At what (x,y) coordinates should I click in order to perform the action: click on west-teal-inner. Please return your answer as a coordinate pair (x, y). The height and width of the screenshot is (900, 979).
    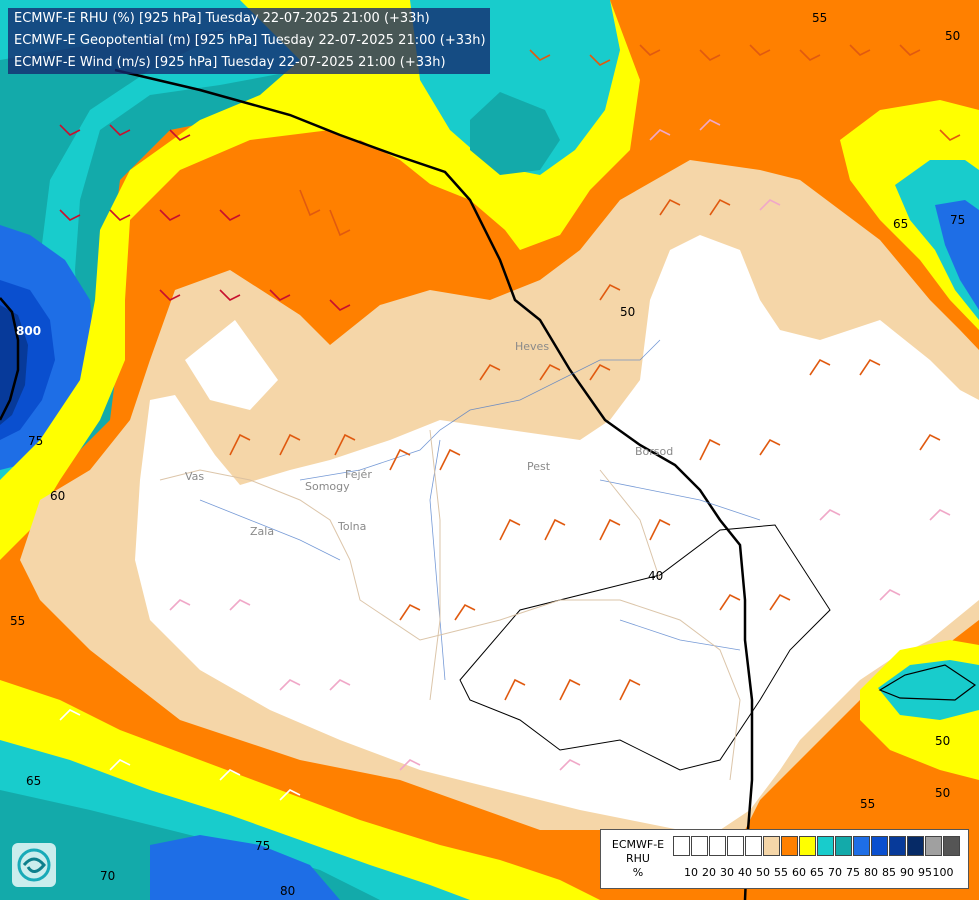
    Looking at the image, I should click on (115, 230).